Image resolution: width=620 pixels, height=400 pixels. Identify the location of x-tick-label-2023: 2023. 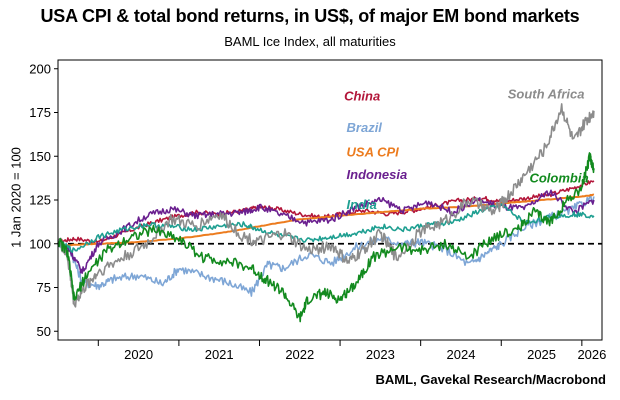
(380, 354).